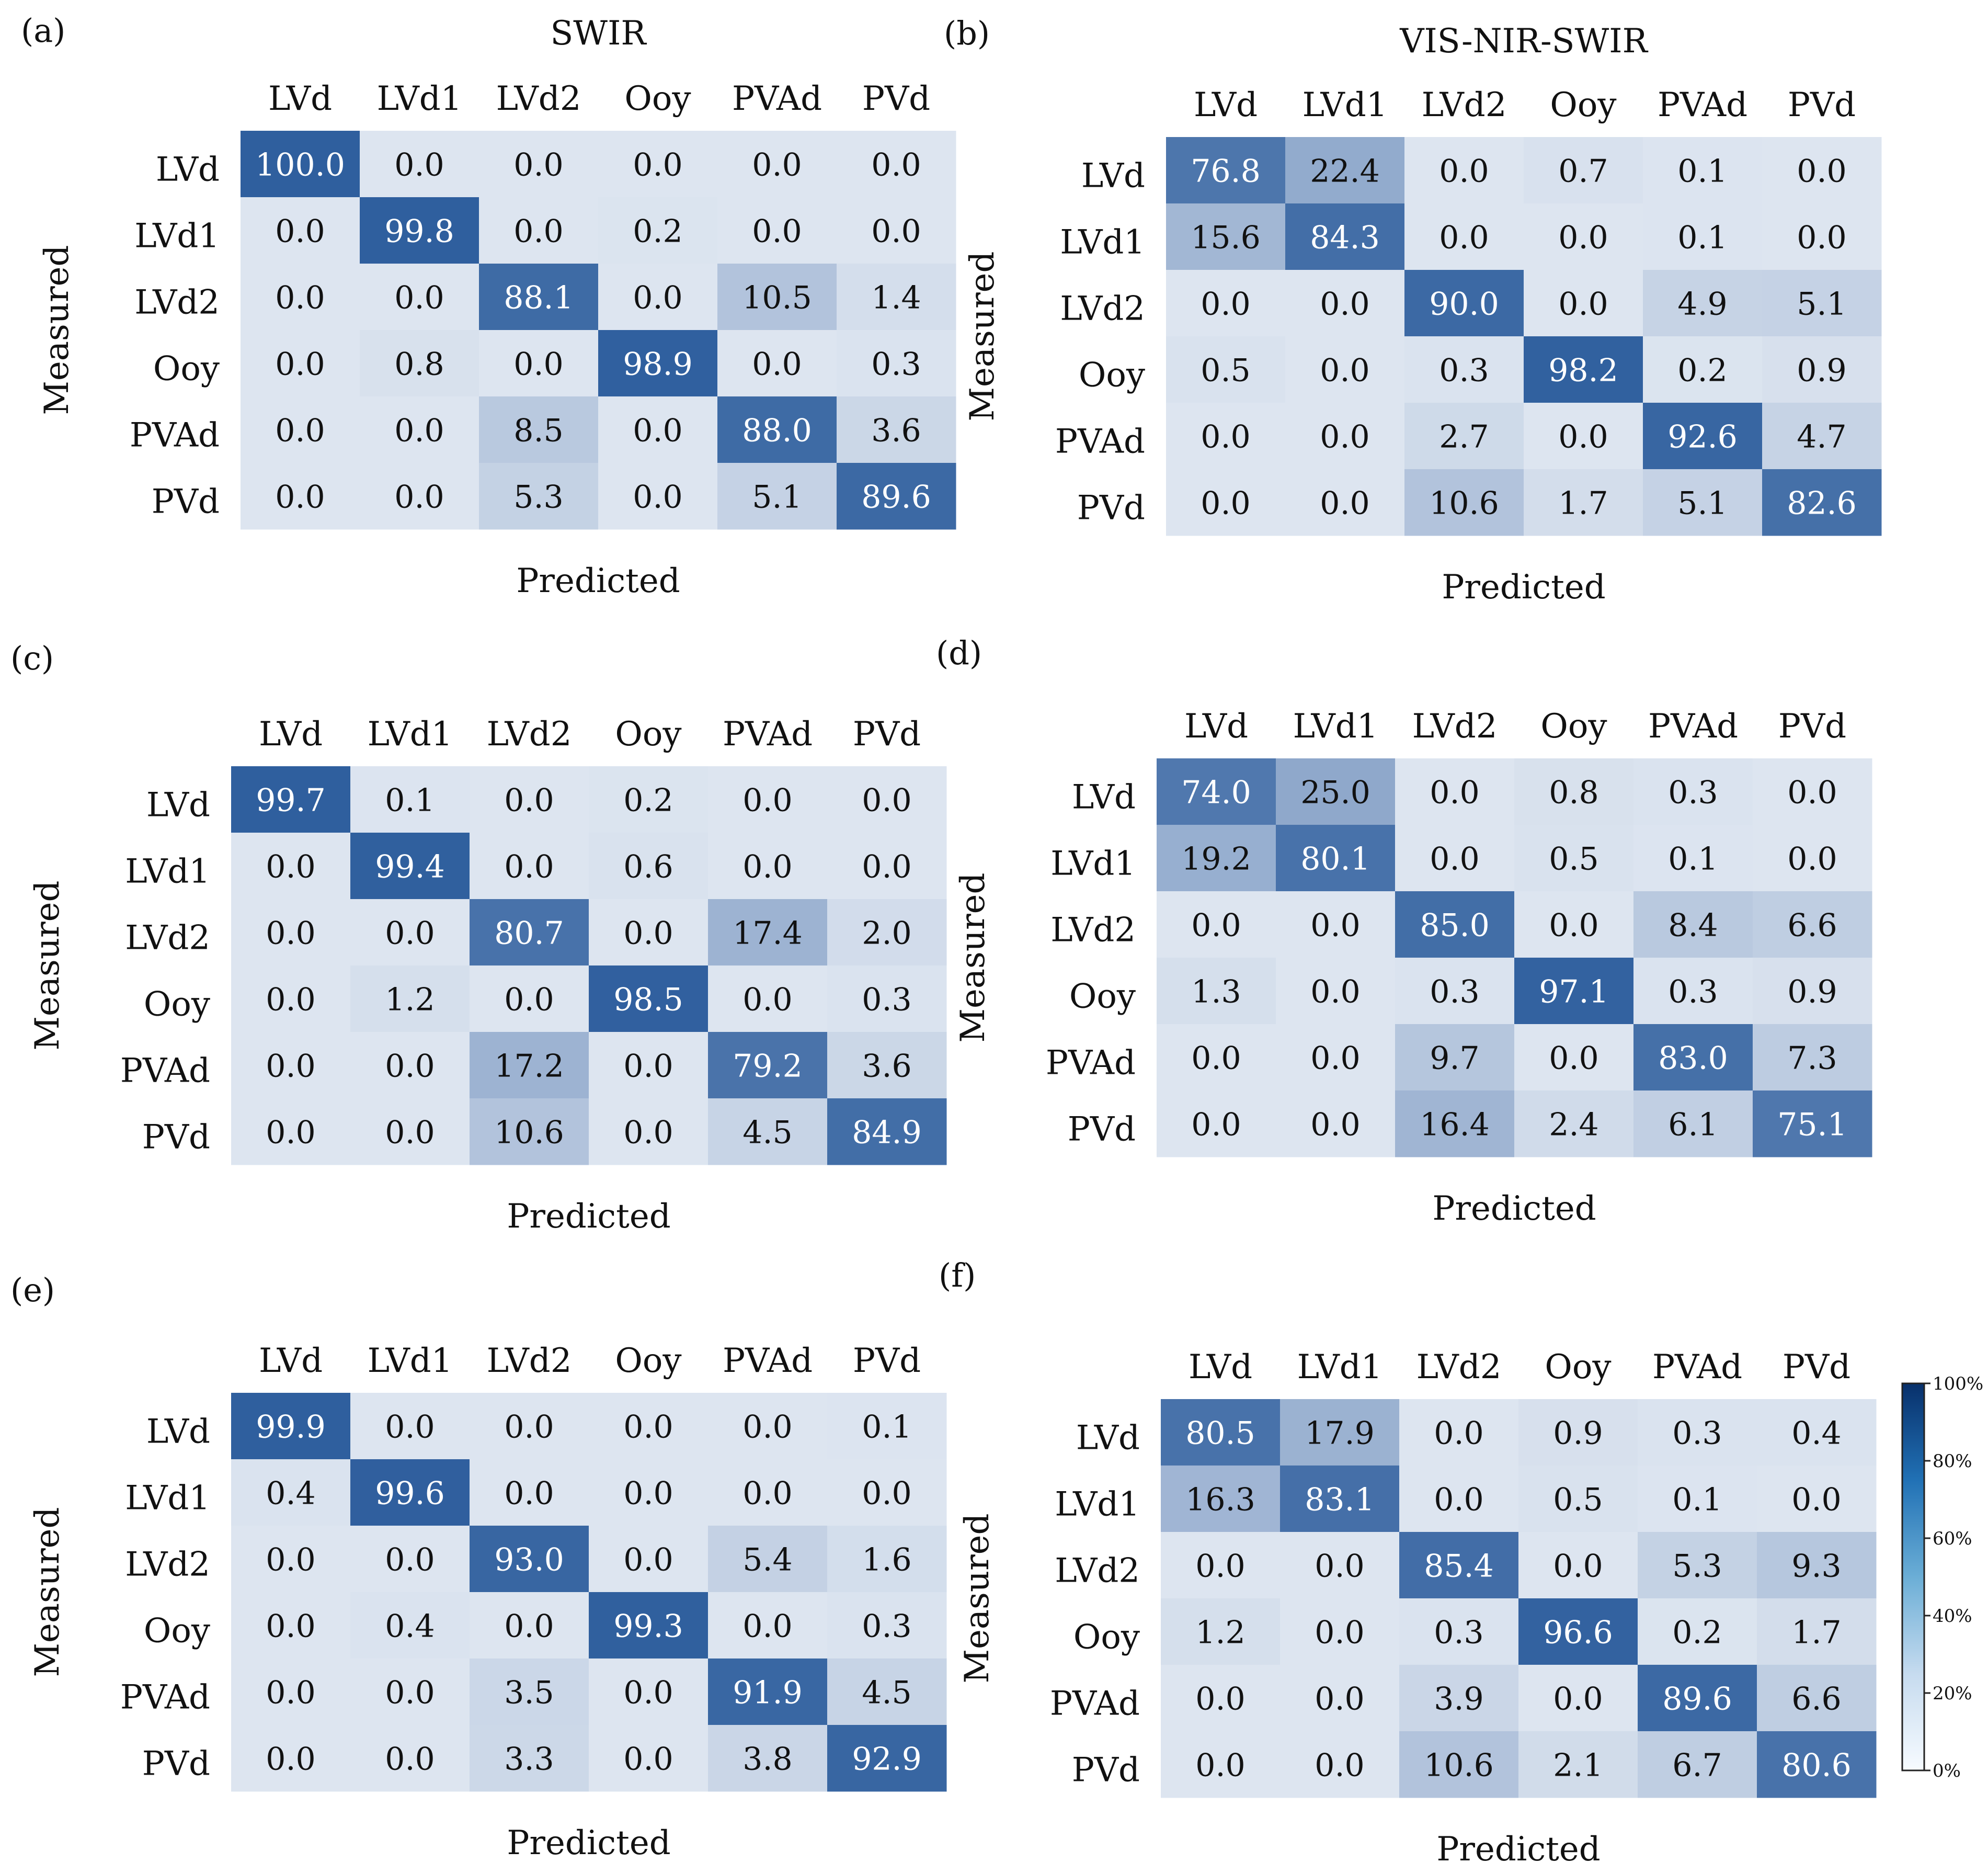 Image resolution: width=1988 pixels, height=1863 pixels. I want to click on column-label: PVAd, so click(768, 1361).